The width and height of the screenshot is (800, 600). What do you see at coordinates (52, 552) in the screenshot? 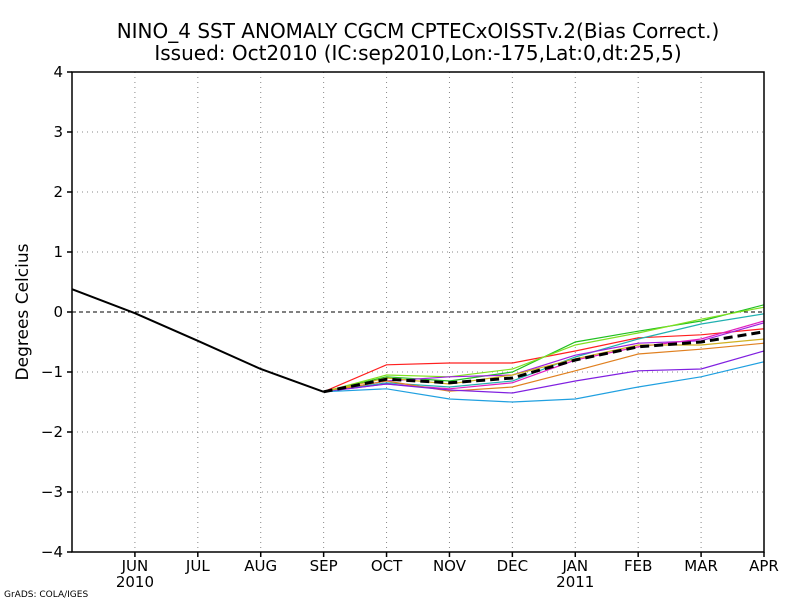
I see `y-tick-label: −4` at bounding box center [52, 552].